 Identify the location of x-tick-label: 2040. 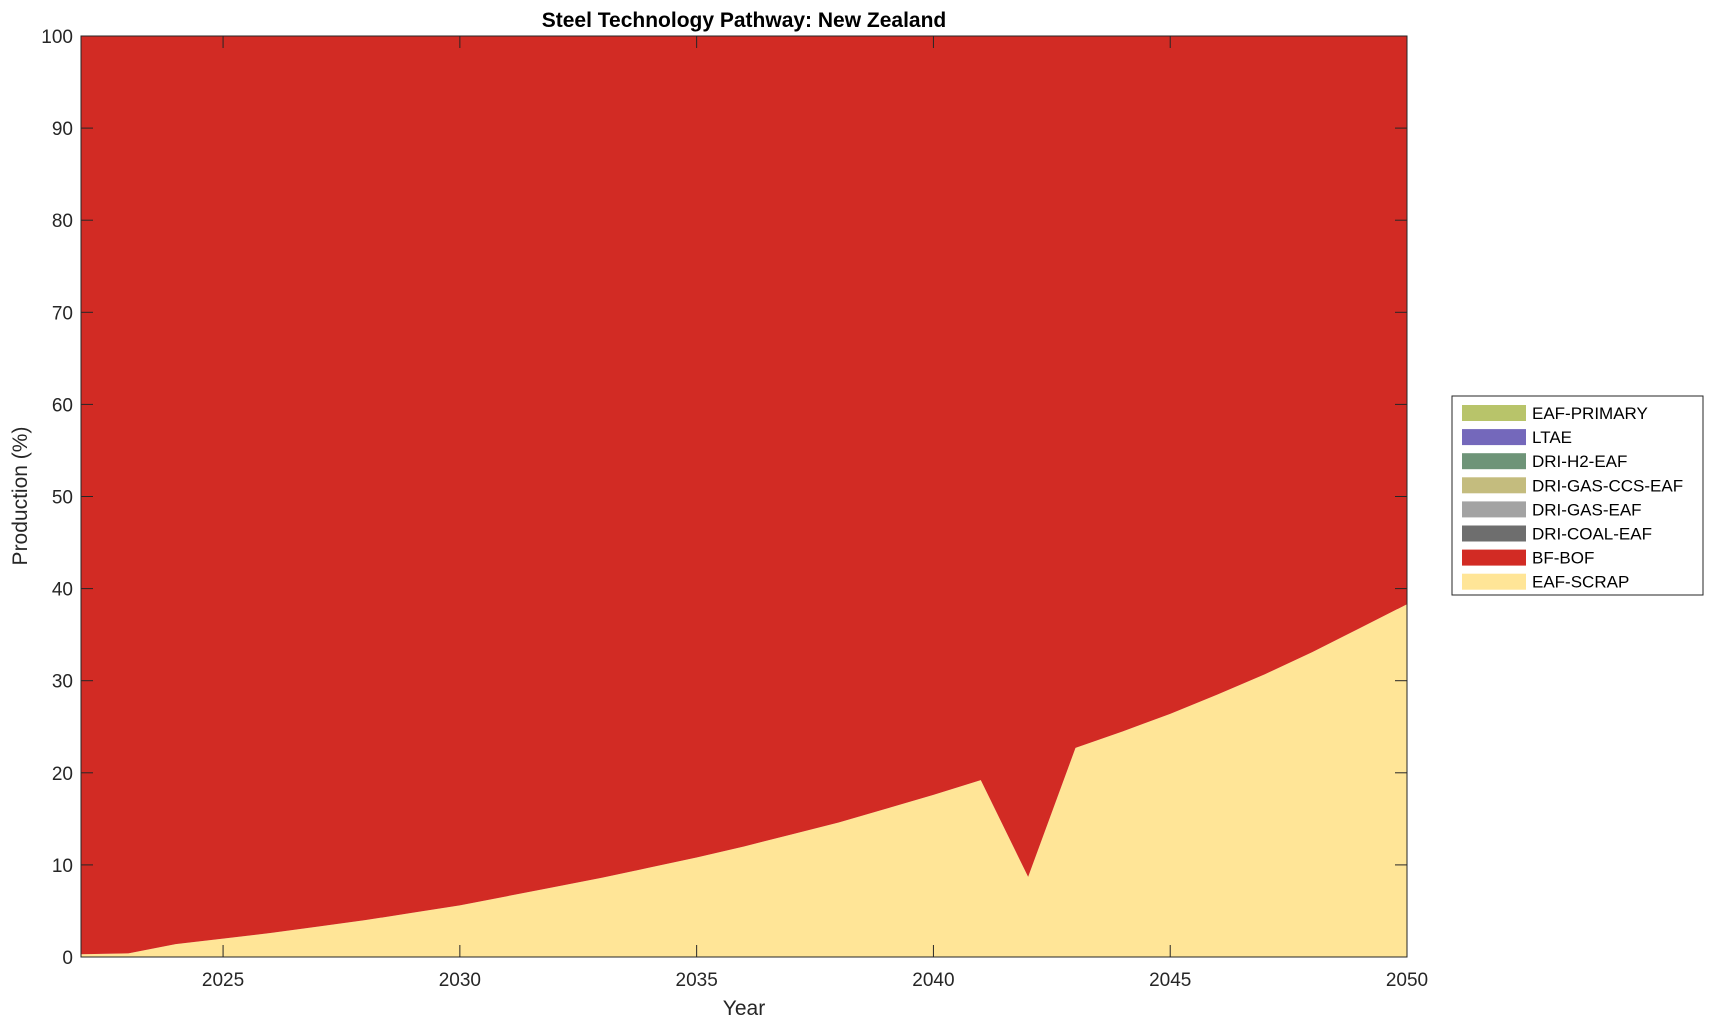
(933, 980).